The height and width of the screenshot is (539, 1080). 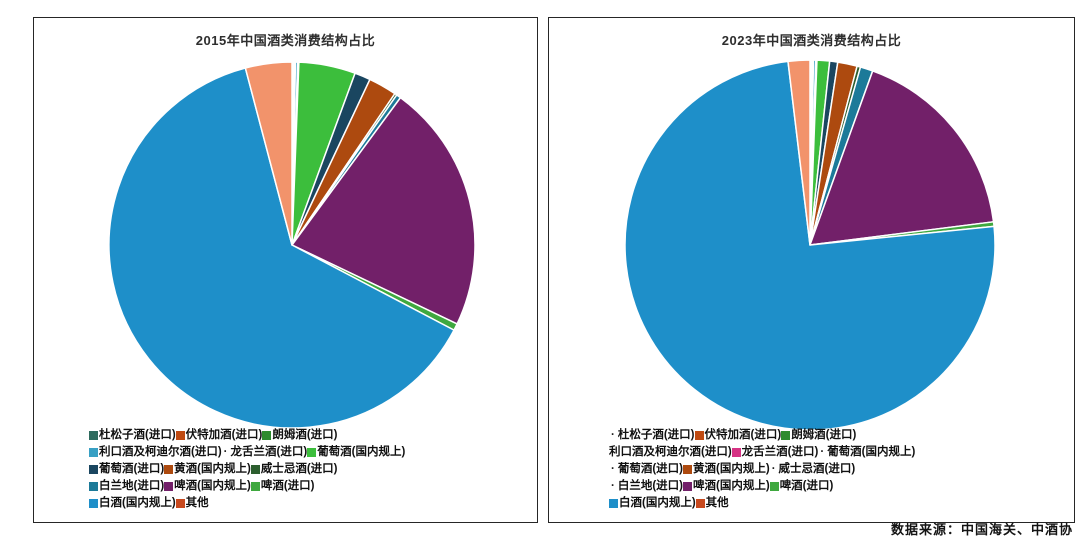 I want to click on legend-item: · 葡萄酒(国内规上), so click(x=866, y=452).